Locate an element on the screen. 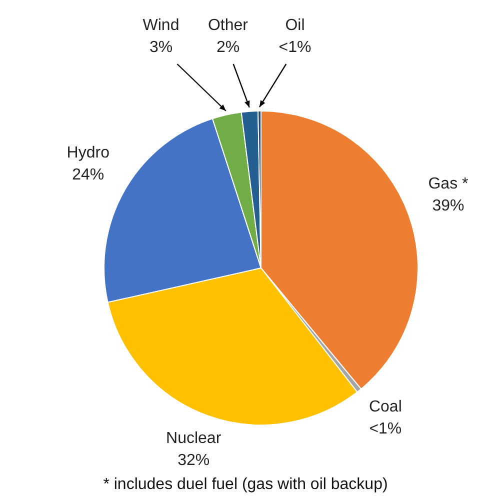 The image size is (491, 497). slice-label: Coal is located at coordinates (385, 407).